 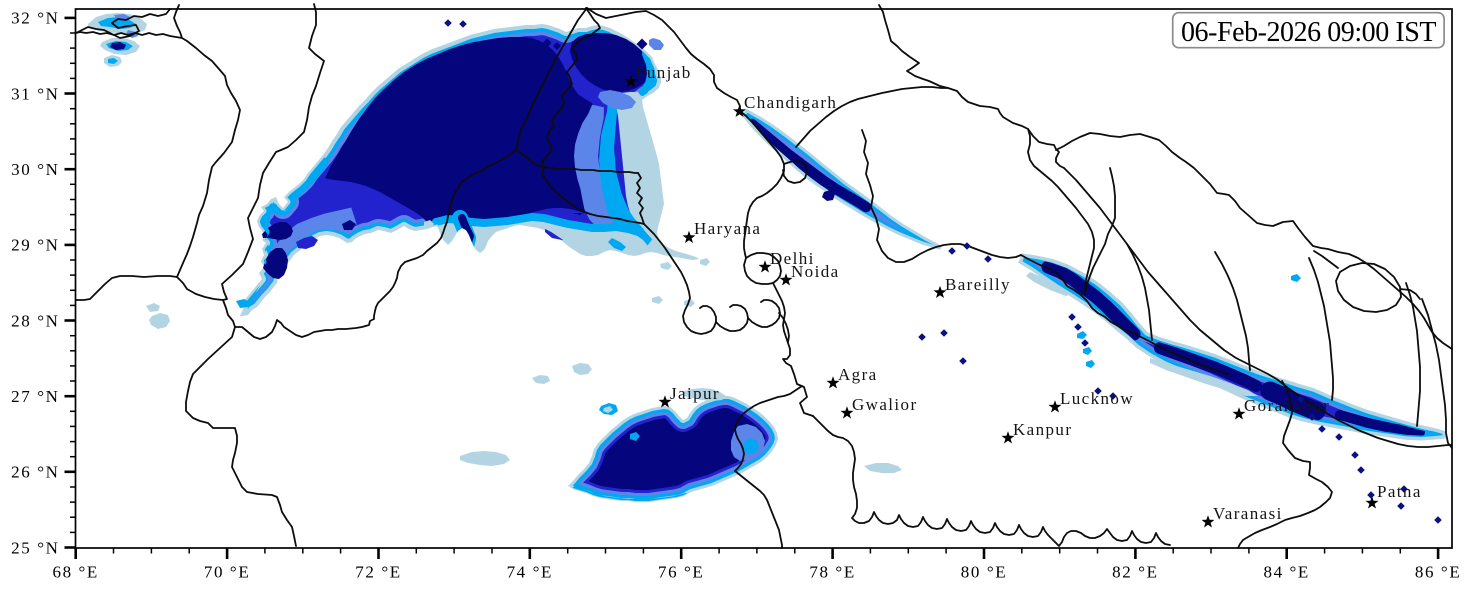 I want to click on svg-text: 68 °E, so click(x=75, y=572).